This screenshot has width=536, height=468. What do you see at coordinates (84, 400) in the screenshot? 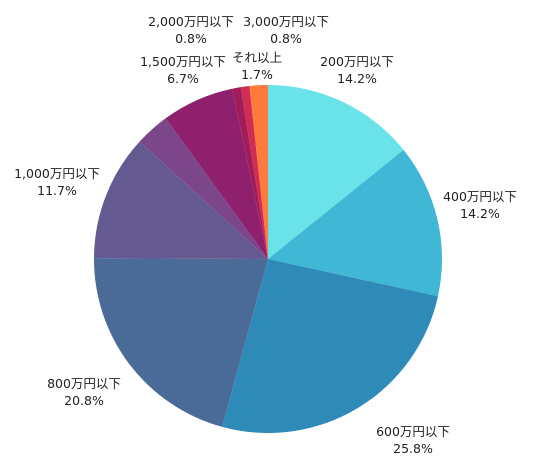
I see `slice-label-value-3: 20.8%` at bounding box center [84, 400].